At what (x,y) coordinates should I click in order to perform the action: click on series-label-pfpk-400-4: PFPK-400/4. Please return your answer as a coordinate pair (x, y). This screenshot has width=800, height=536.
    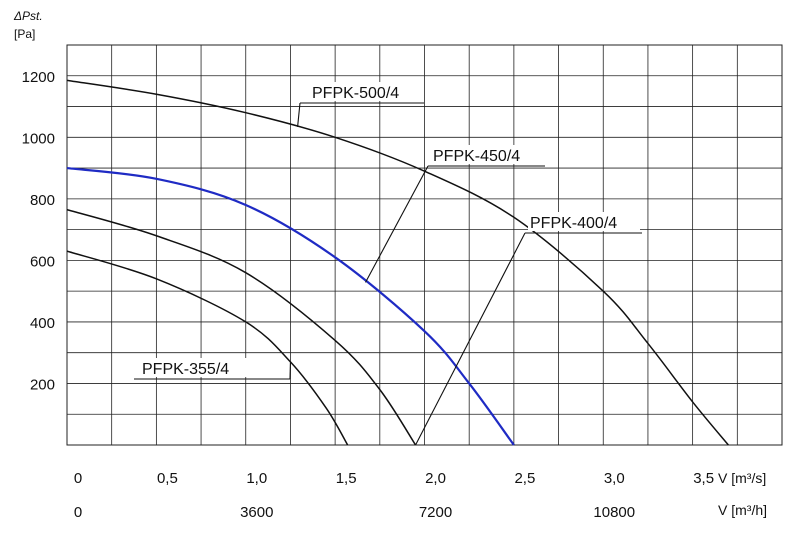
    Looking at the image, I should click on (573, 223).